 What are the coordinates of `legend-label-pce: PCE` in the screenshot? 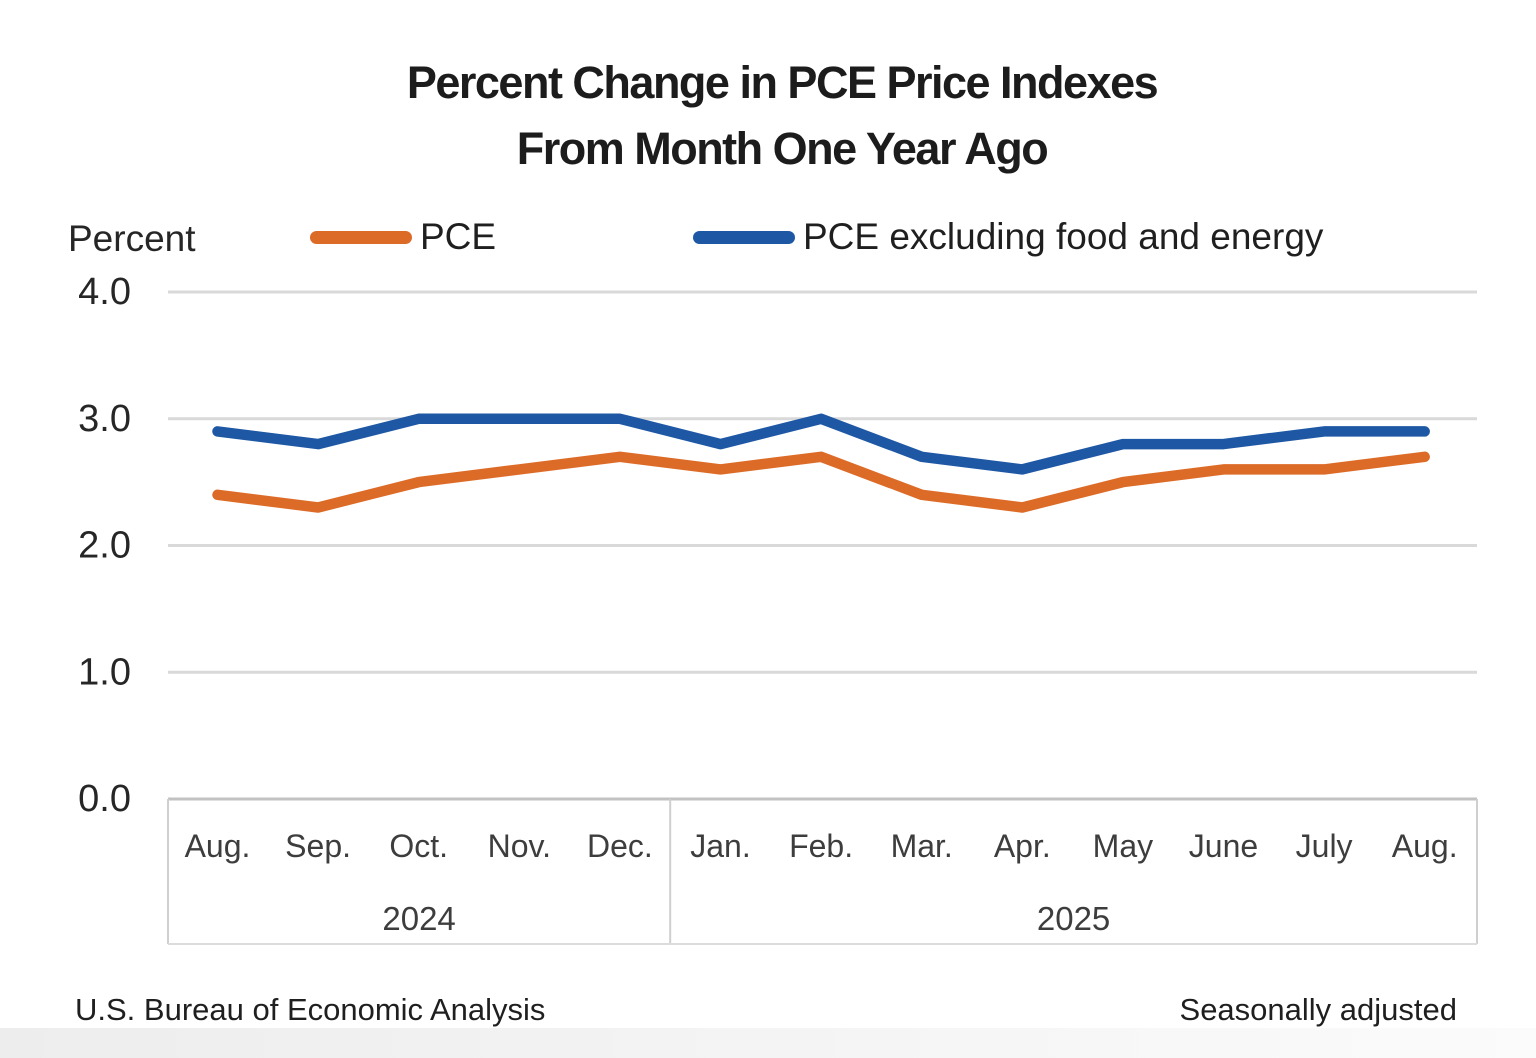 It's located at (458, 236).